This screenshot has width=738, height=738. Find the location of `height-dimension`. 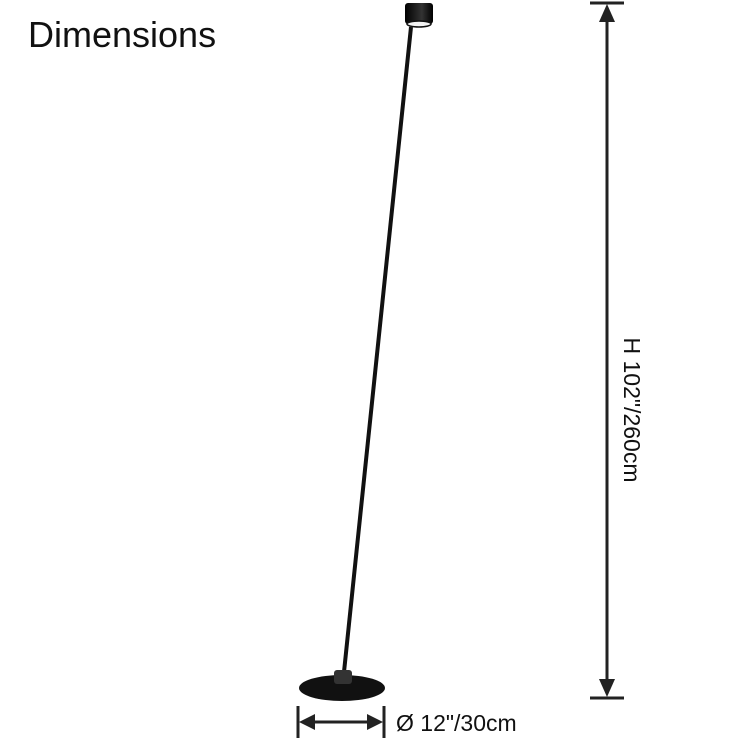

height-dimension is located at coordinates (607, 350).